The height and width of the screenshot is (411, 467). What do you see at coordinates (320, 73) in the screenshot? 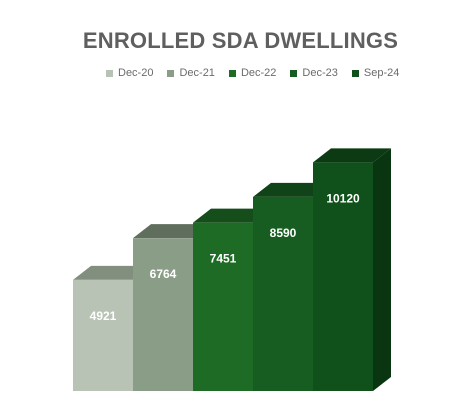
I see `legend-label: Dec-23` at bounding box center [320, 73].